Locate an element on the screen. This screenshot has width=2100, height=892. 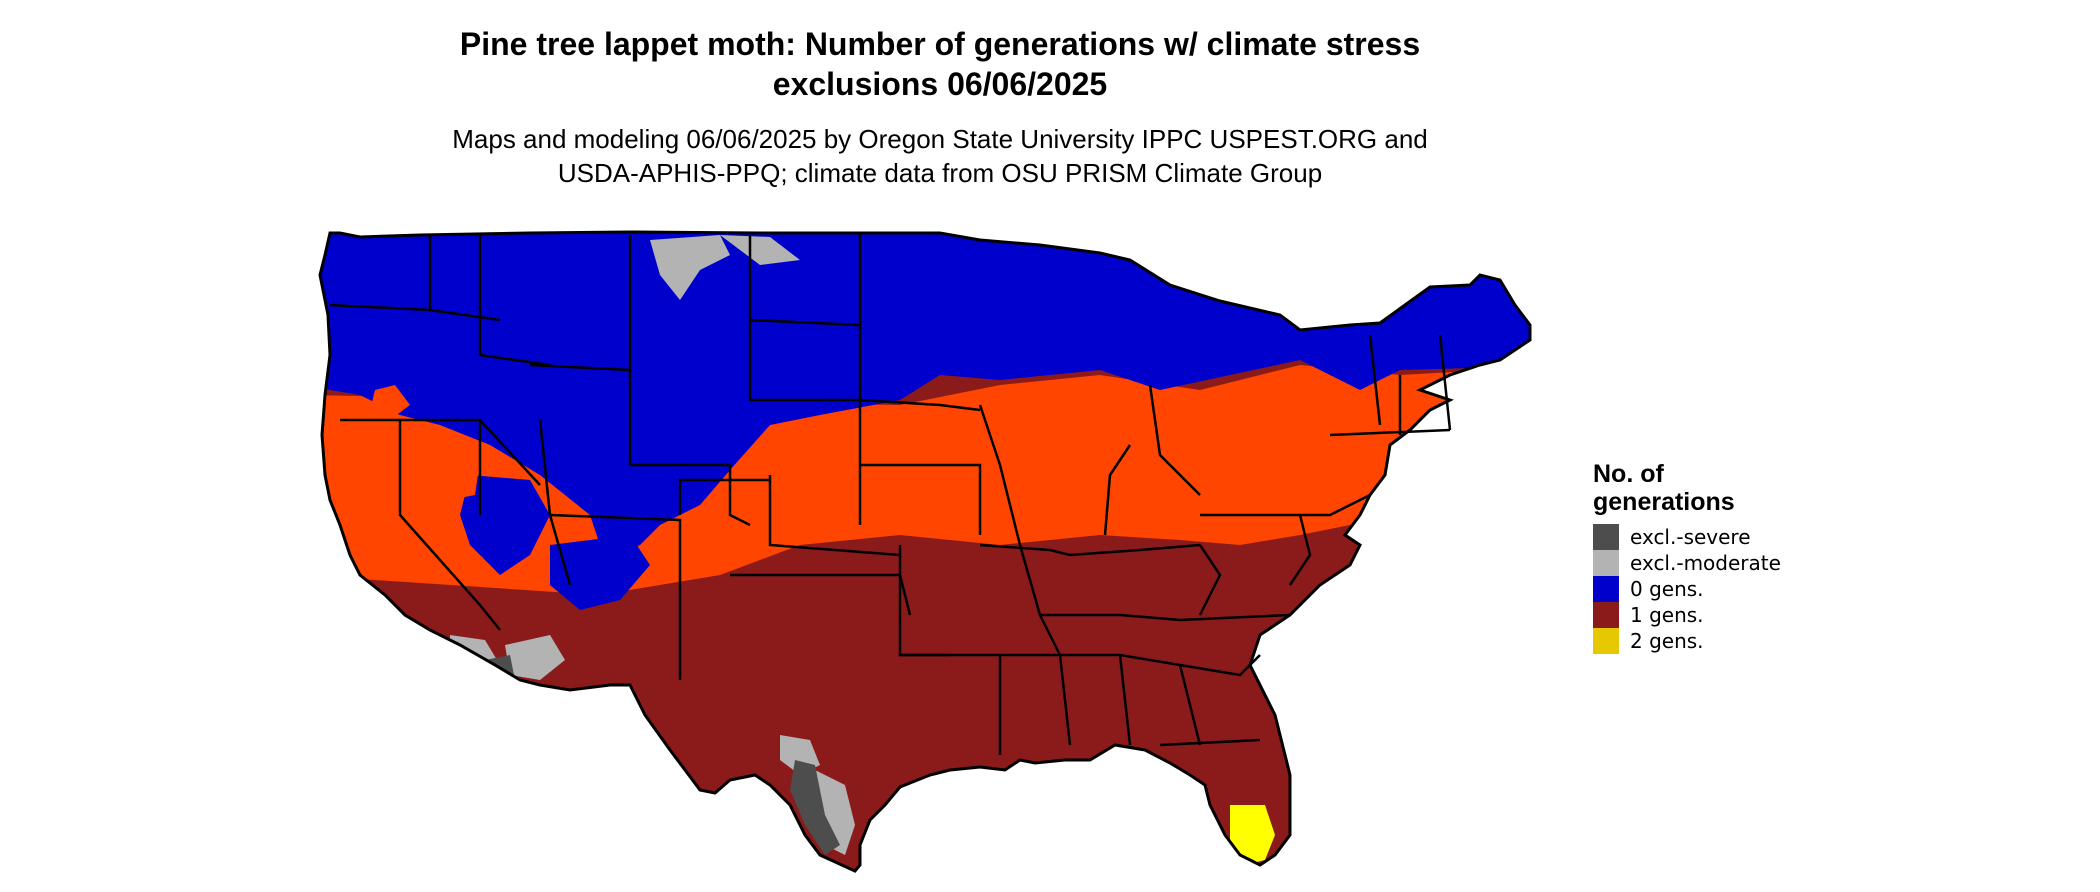
legend-label: 0 gens. is located at coordinates (1667, 589).